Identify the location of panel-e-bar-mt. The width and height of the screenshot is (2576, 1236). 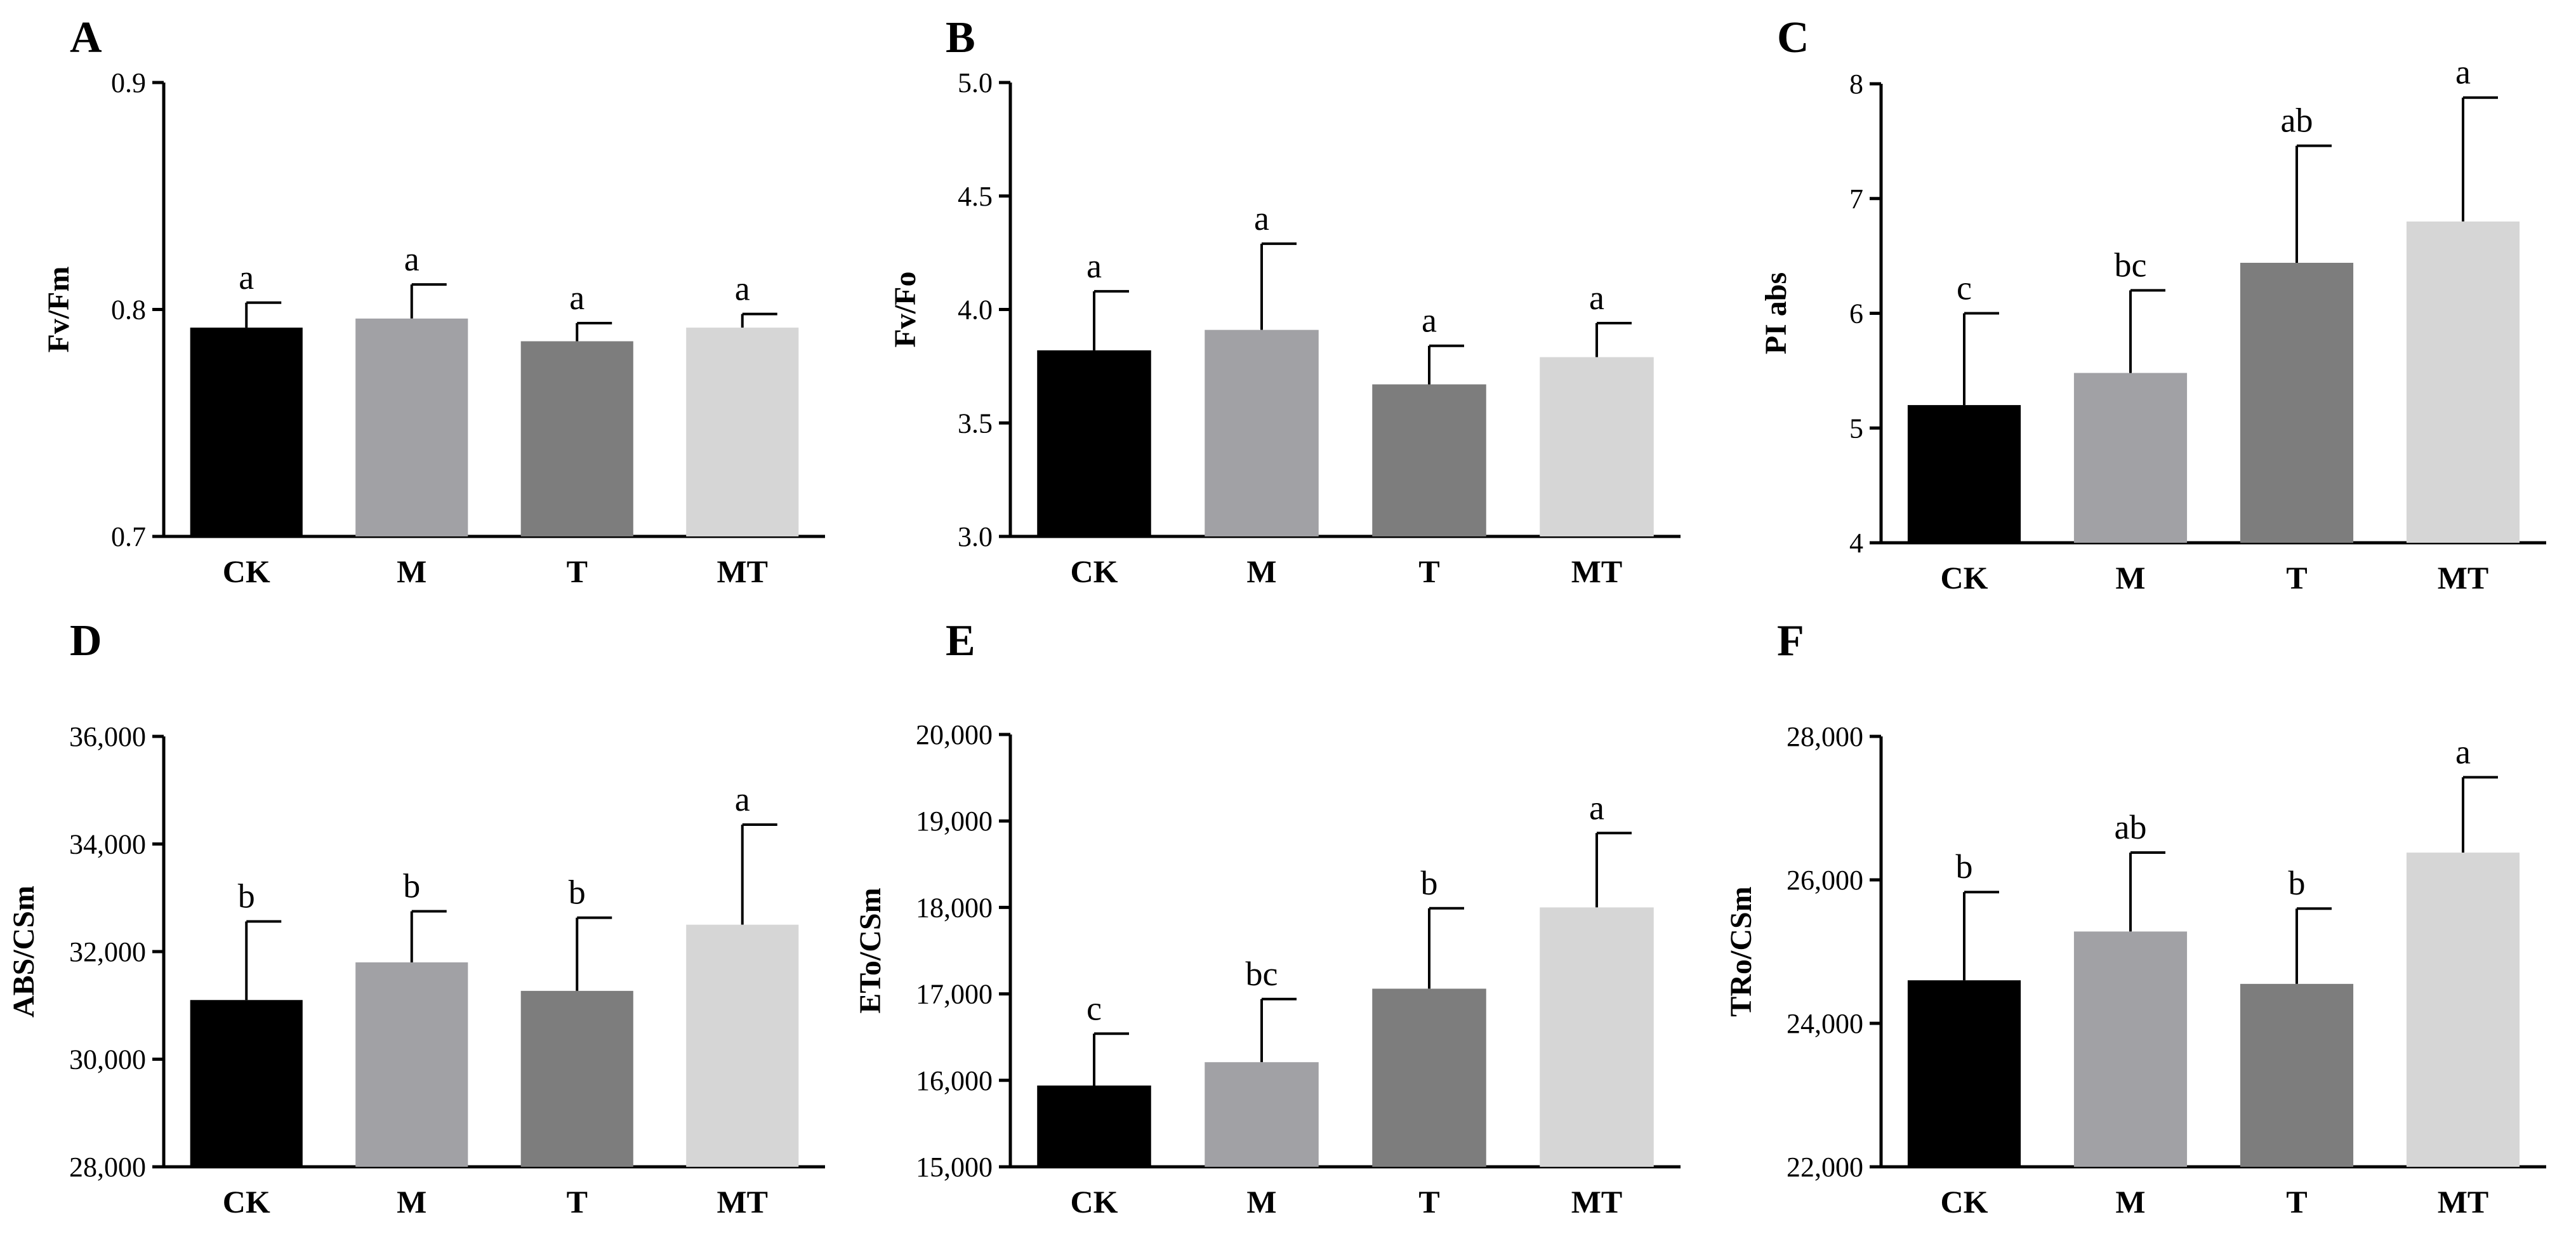
(1597, 1037).